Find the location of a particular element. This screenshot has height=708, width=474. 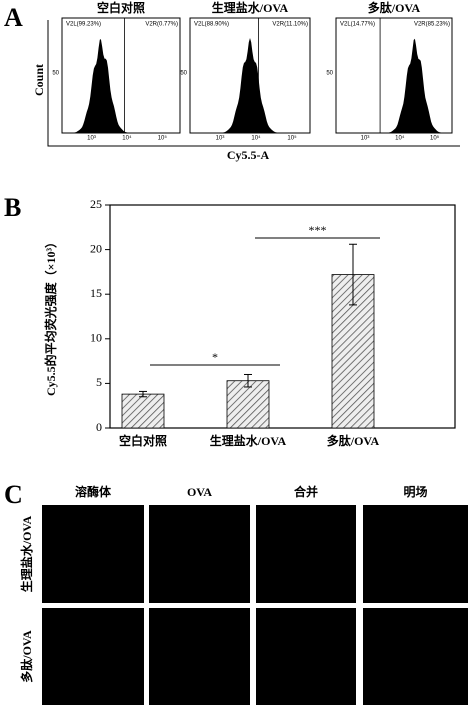

significance-label: *** is located at coordinates (318, 230).